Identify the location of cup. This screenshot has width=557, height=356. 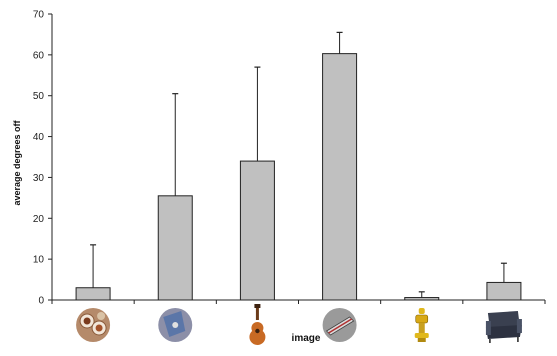
(101, 316).